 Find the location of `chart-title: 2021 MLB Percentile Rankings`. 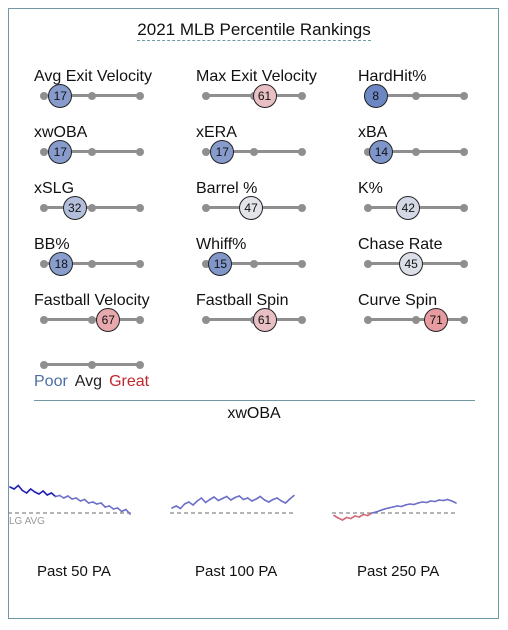

chart-title: 2021 MLB Percentile Rankings is located at coordinates (254, 30).